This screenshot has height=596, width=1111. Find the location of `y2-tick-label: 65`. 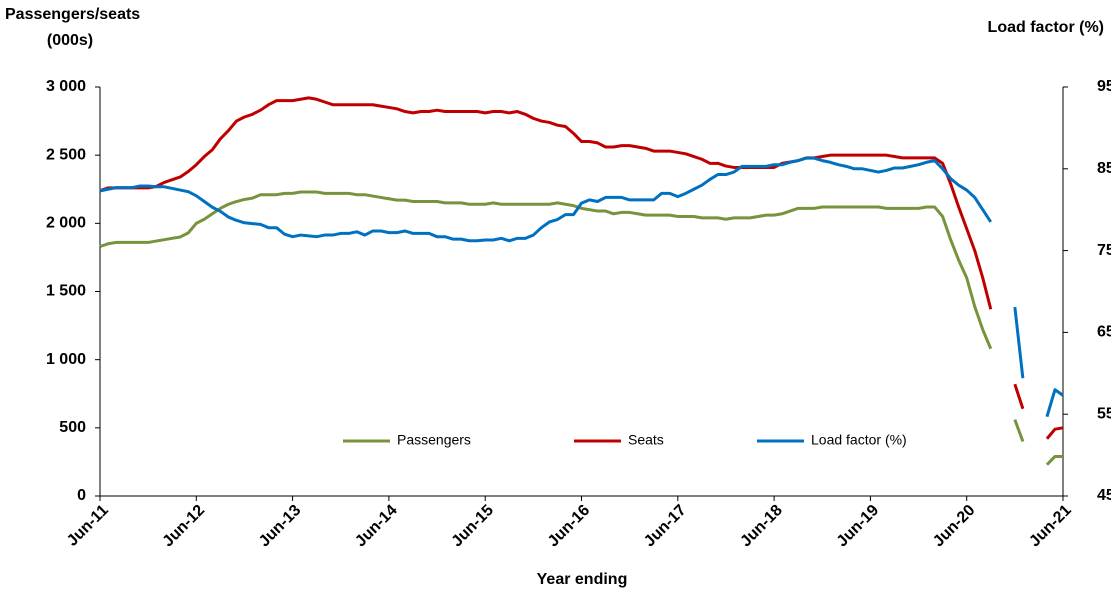

y2-tick-label: 65 is located at coordinates (1104, 332).